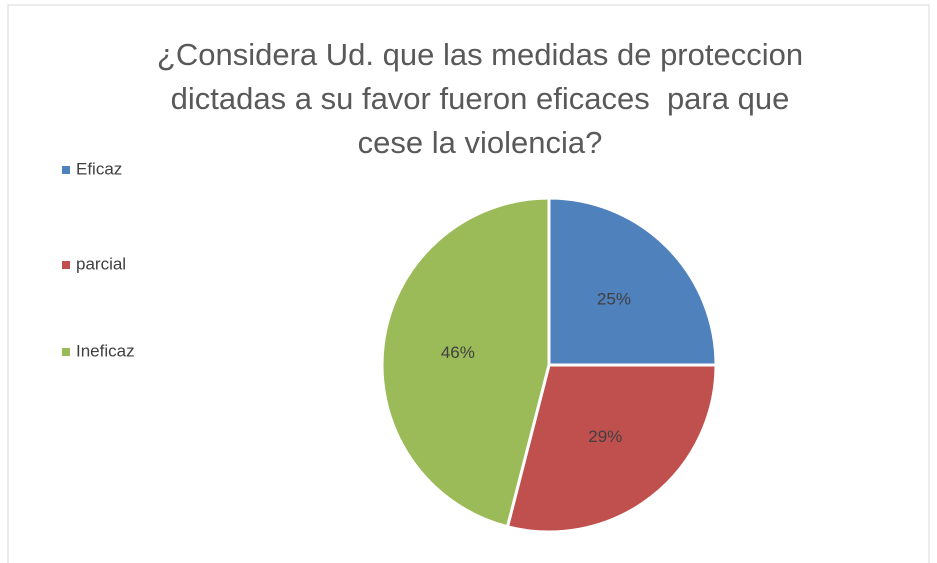 This screenshot has width=937, height=563. Describe the element at coordinates (605, 436) in the screenshot. I see `data-label: 29%` at that location.